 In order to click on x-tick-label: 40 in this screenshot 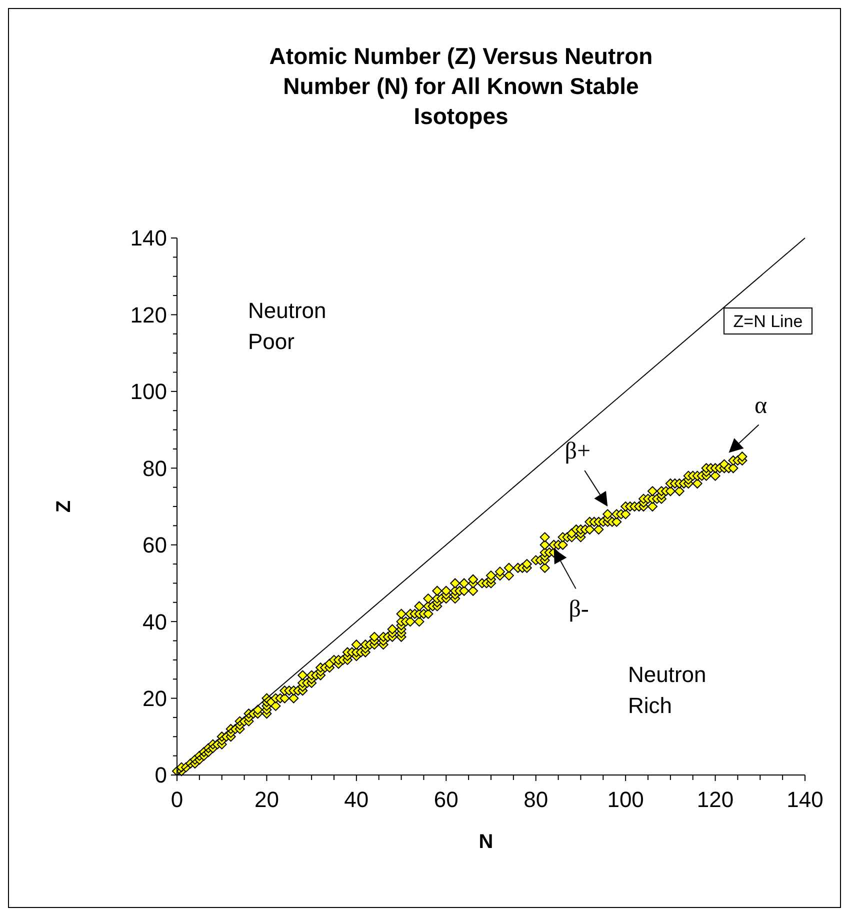, I will do `click(356, 799)`.